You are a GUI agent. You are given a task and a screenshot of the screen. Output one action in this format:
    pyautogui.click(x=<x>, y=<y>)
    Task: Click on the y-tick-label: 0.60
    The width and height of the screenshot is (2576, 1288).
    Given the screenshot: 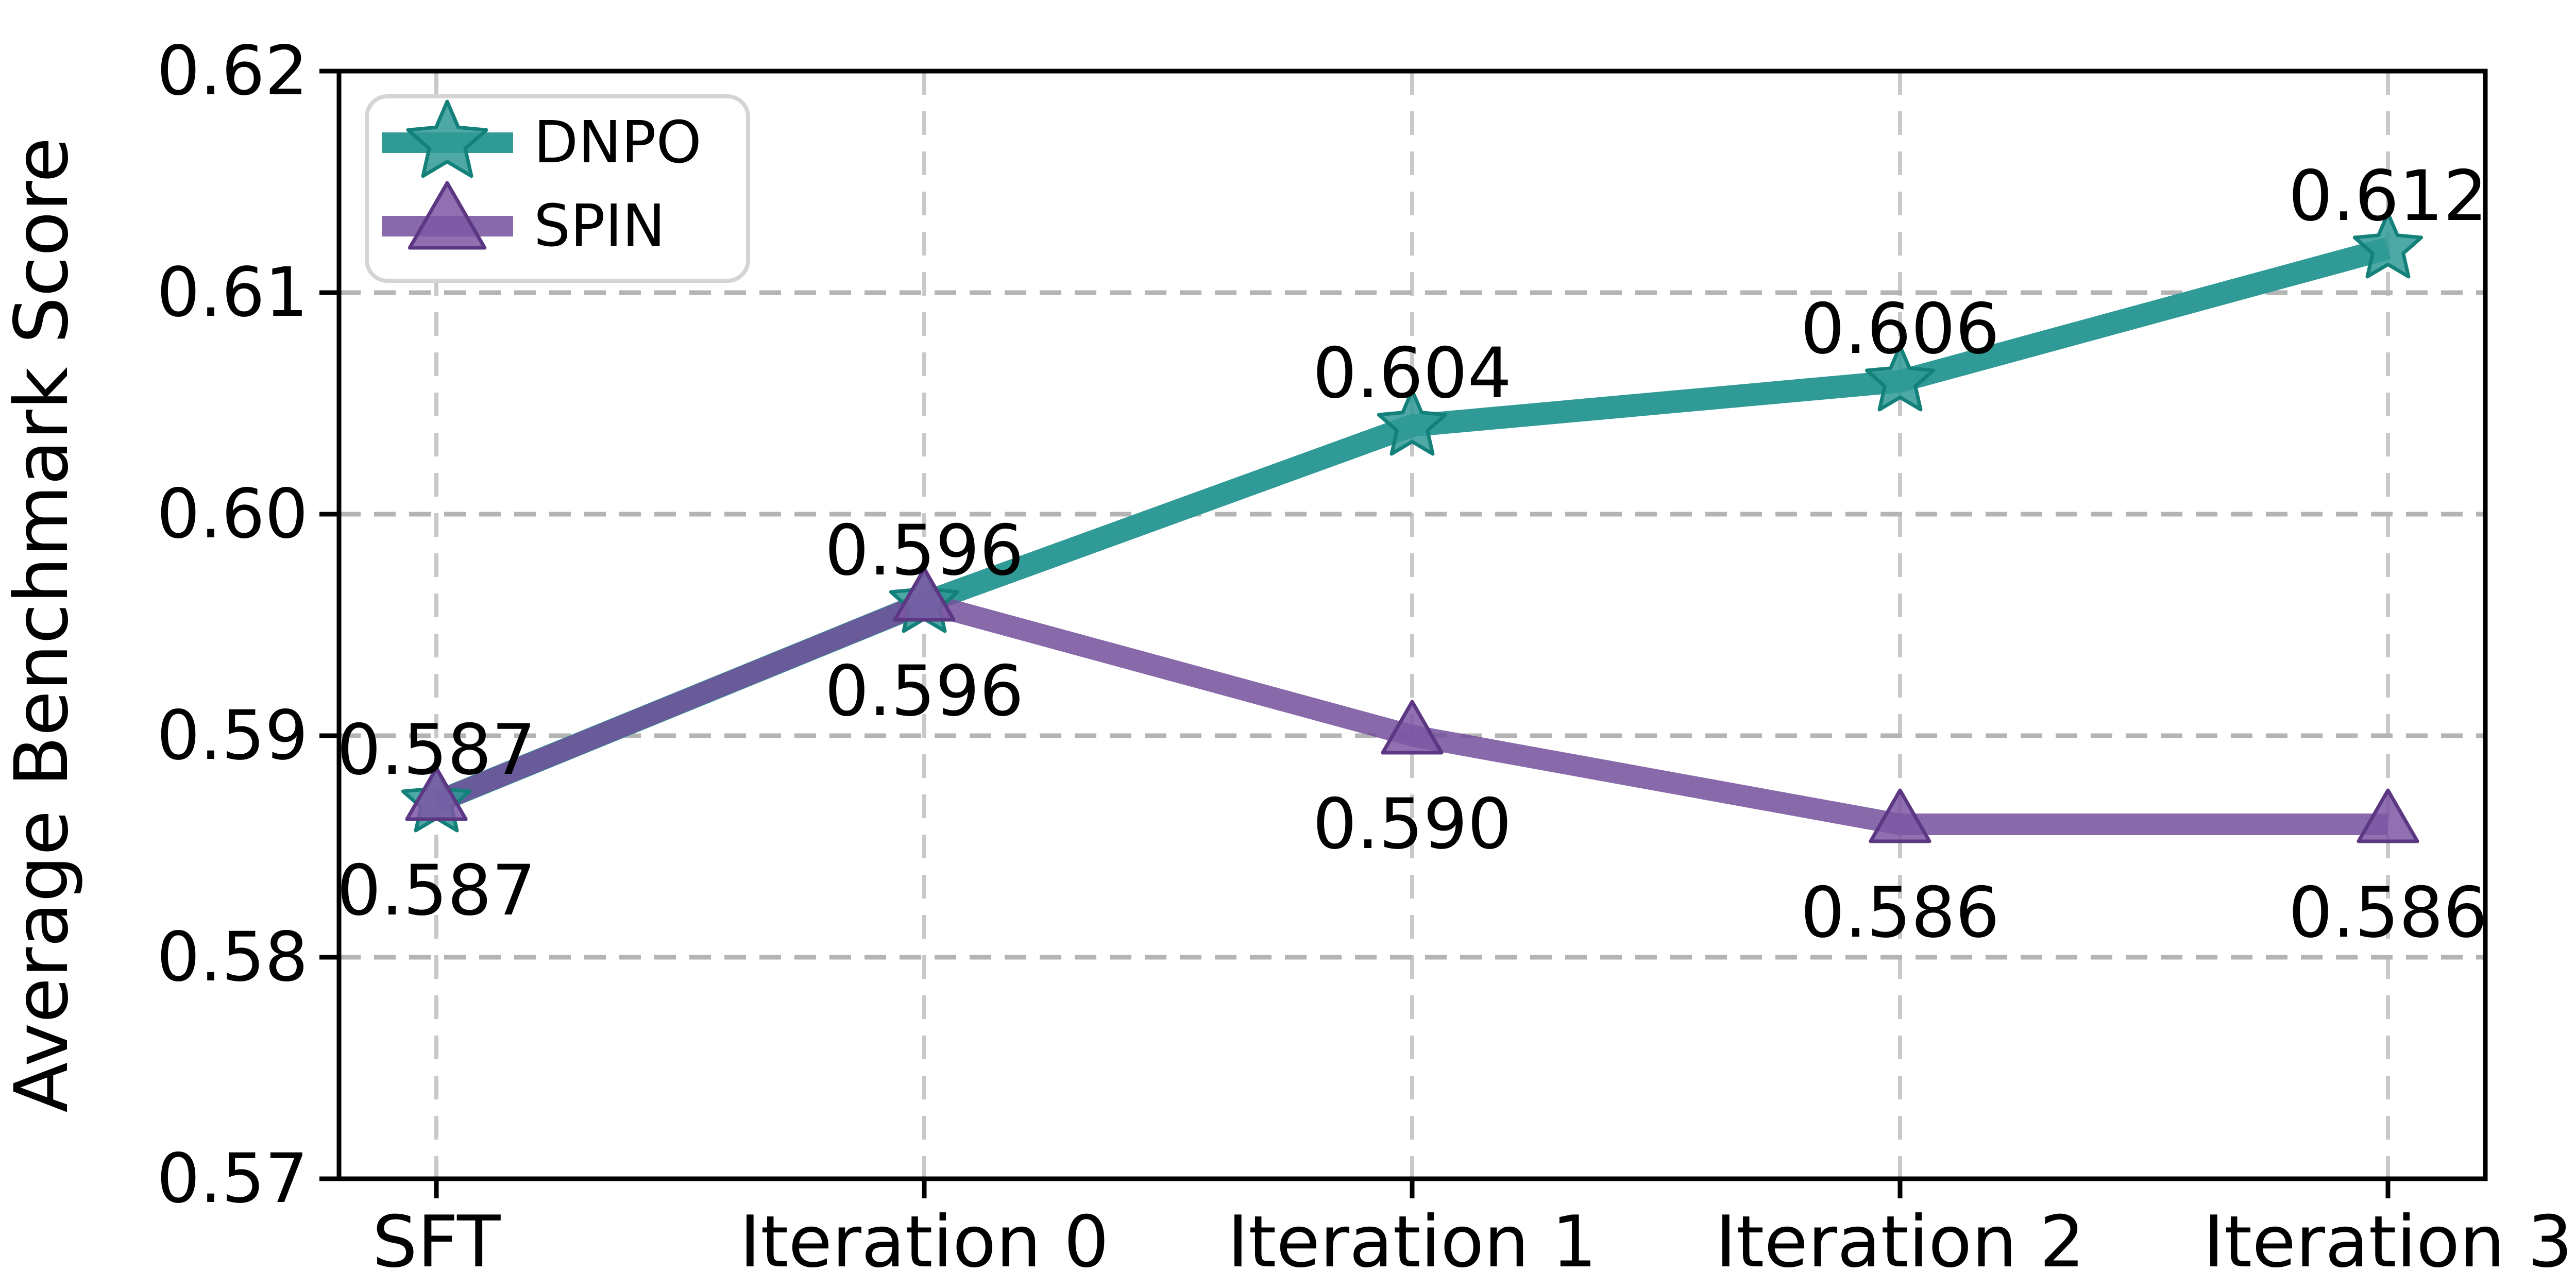 What is the action you would take?
    pyautogui.click(x=232, y=514)
    